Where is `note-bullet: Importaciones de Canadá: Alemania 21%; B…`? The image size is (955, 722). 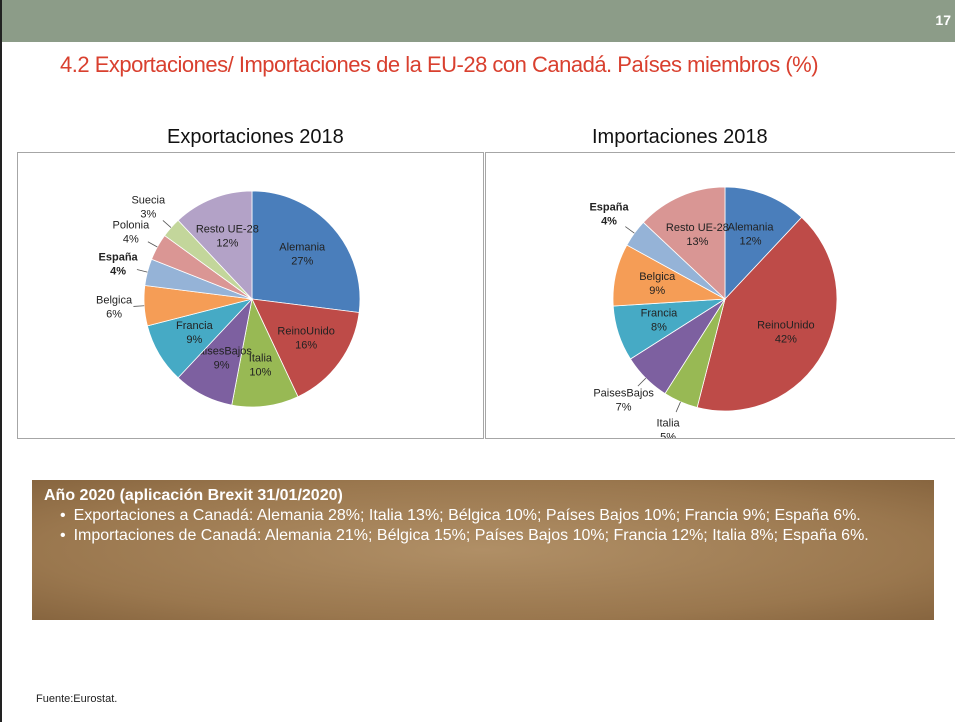 note-bullet: Importaciones de Canadá: Alemania 21%; B… is located at coordinates (491, 536).